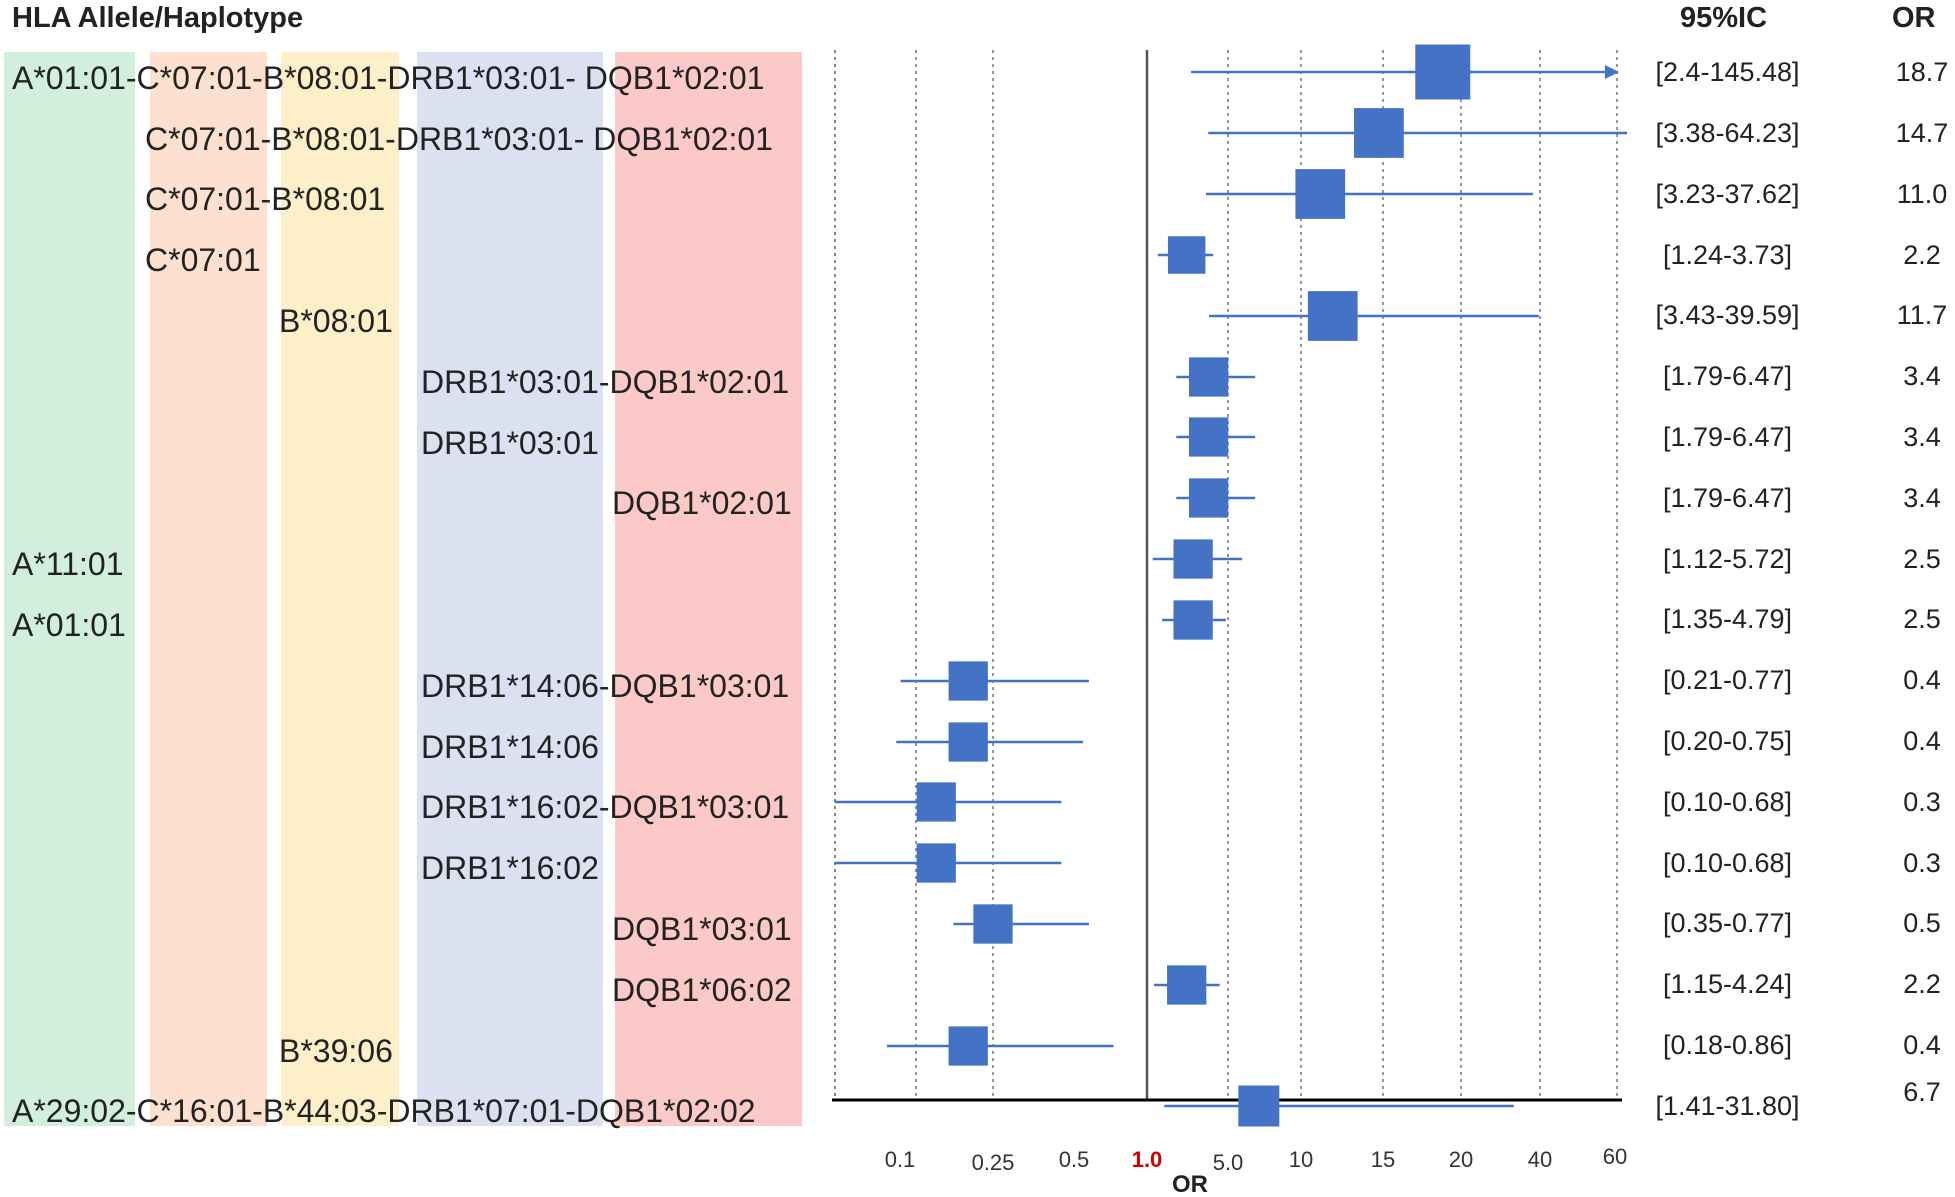 The width and height of the screenshot is (1955, 1197). Describe the element at coordinates (1727, 680) in the screenshot. I see `ci-value: [0.21-0.77]` at that location.